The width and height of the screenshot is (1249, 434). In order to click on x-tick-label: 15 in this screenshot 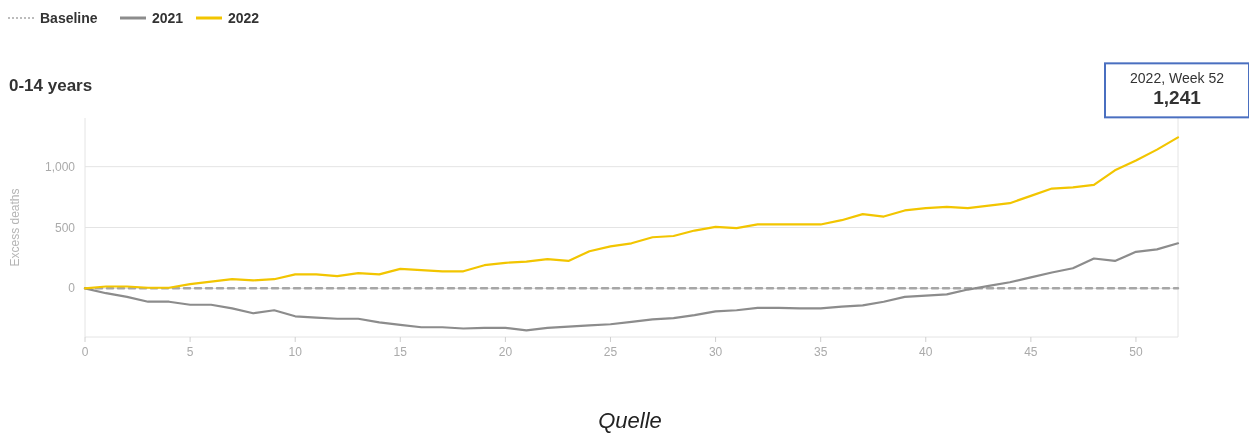, I will do `click(400, 352)`.